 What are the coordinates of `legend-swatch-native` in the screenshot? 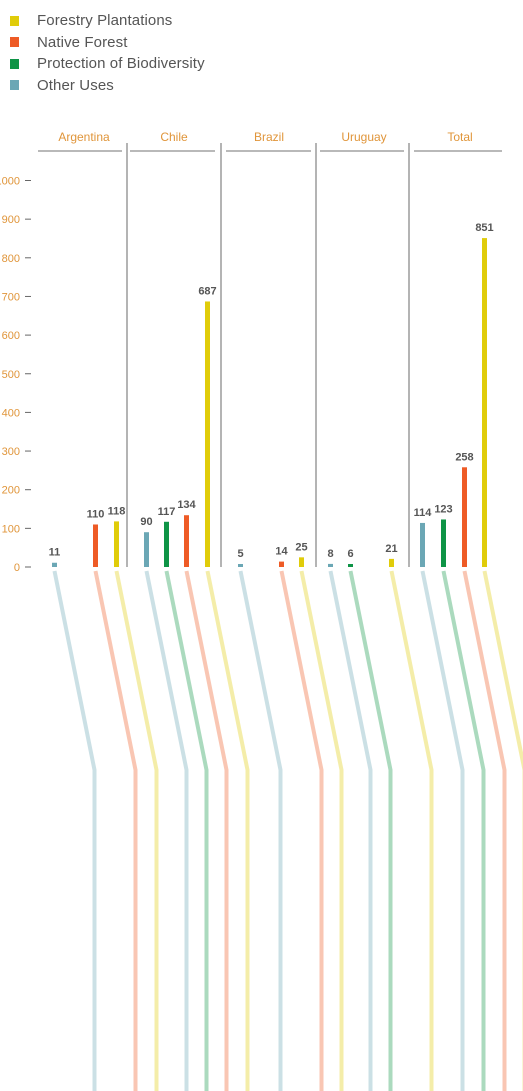 It's located at (14, 42).